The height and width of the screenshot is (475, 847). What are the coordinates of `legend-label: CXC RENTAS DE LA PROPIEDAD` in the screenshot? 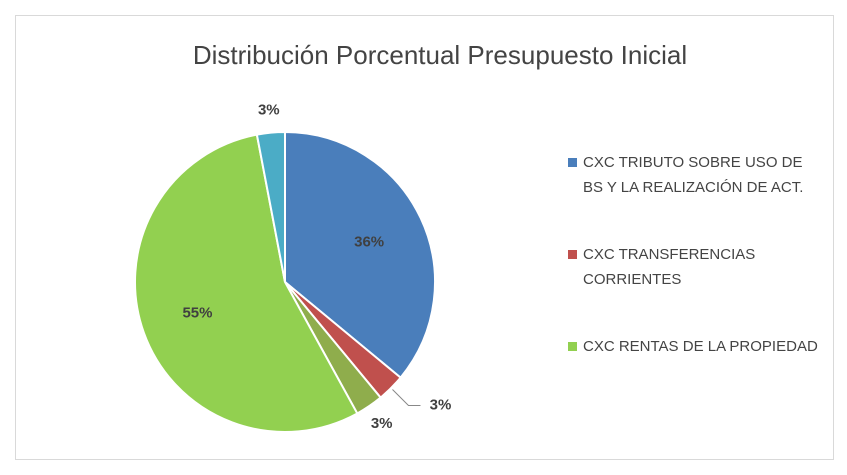 It's located at (700, 346).